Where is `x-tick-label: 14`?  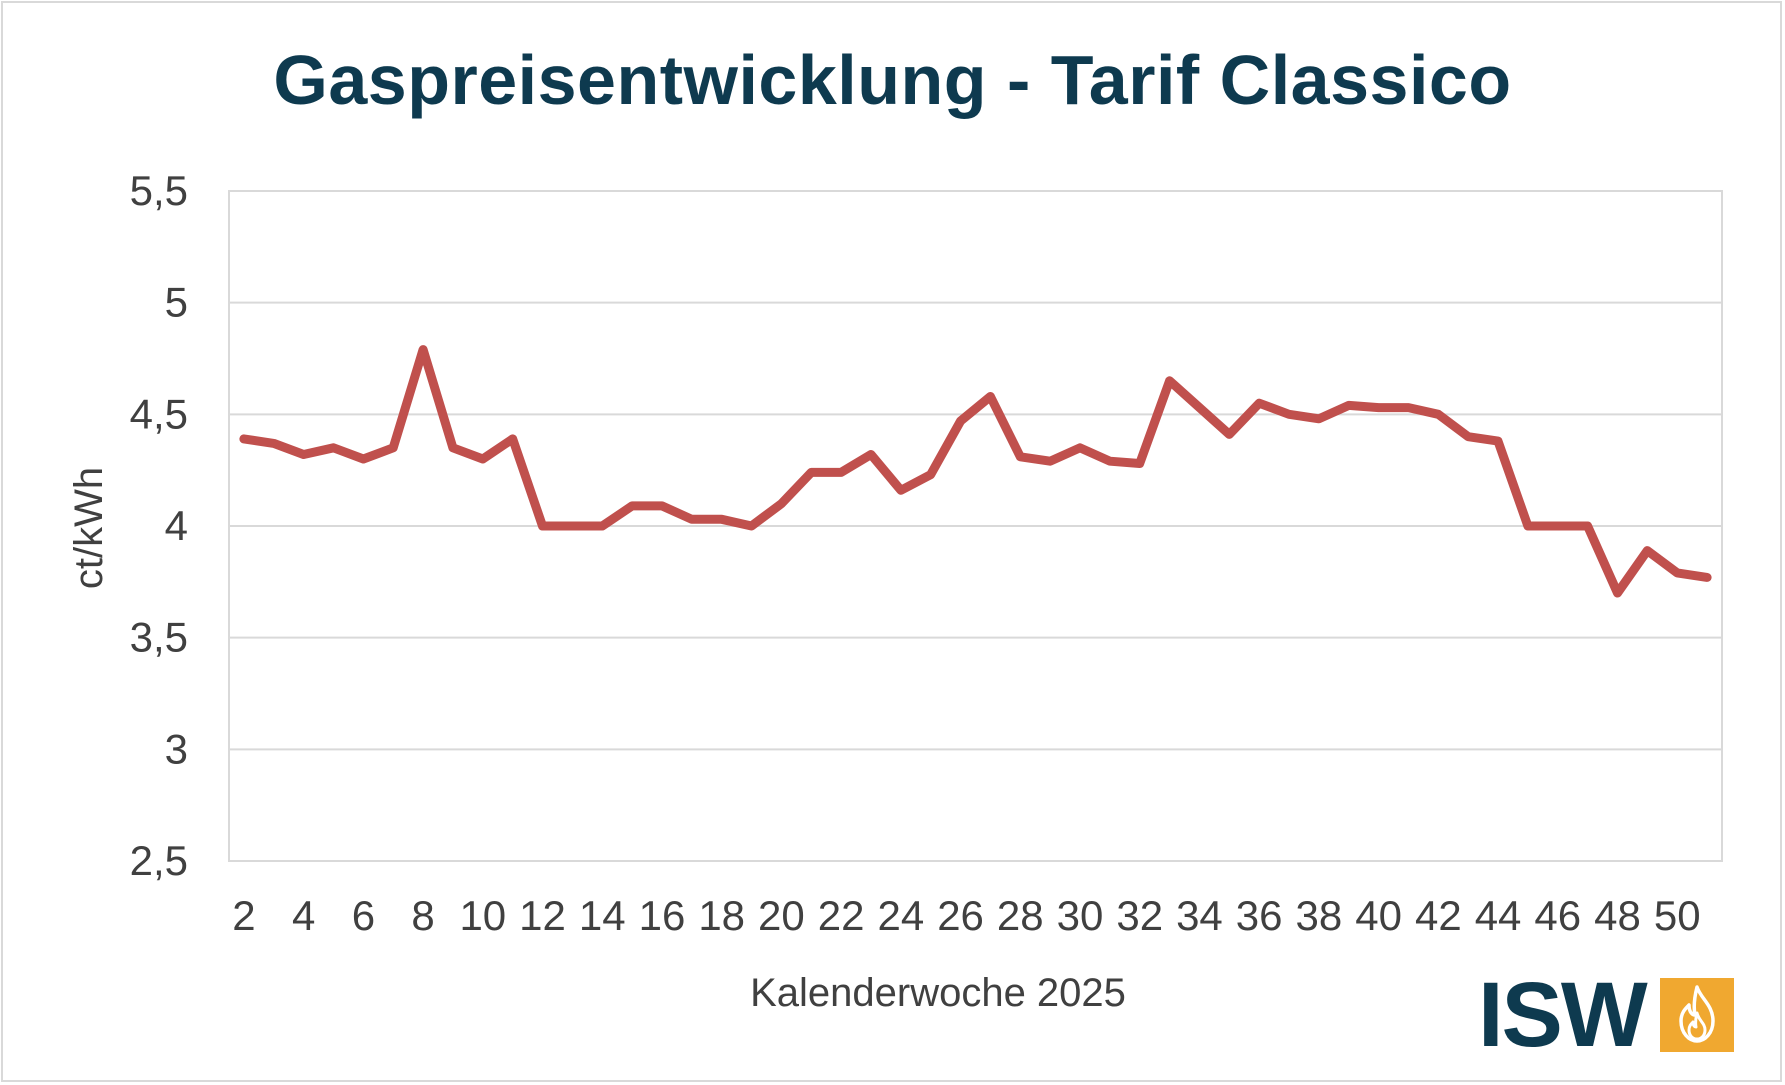
x-tick-label: 14 is located at coordinates (602, 915).